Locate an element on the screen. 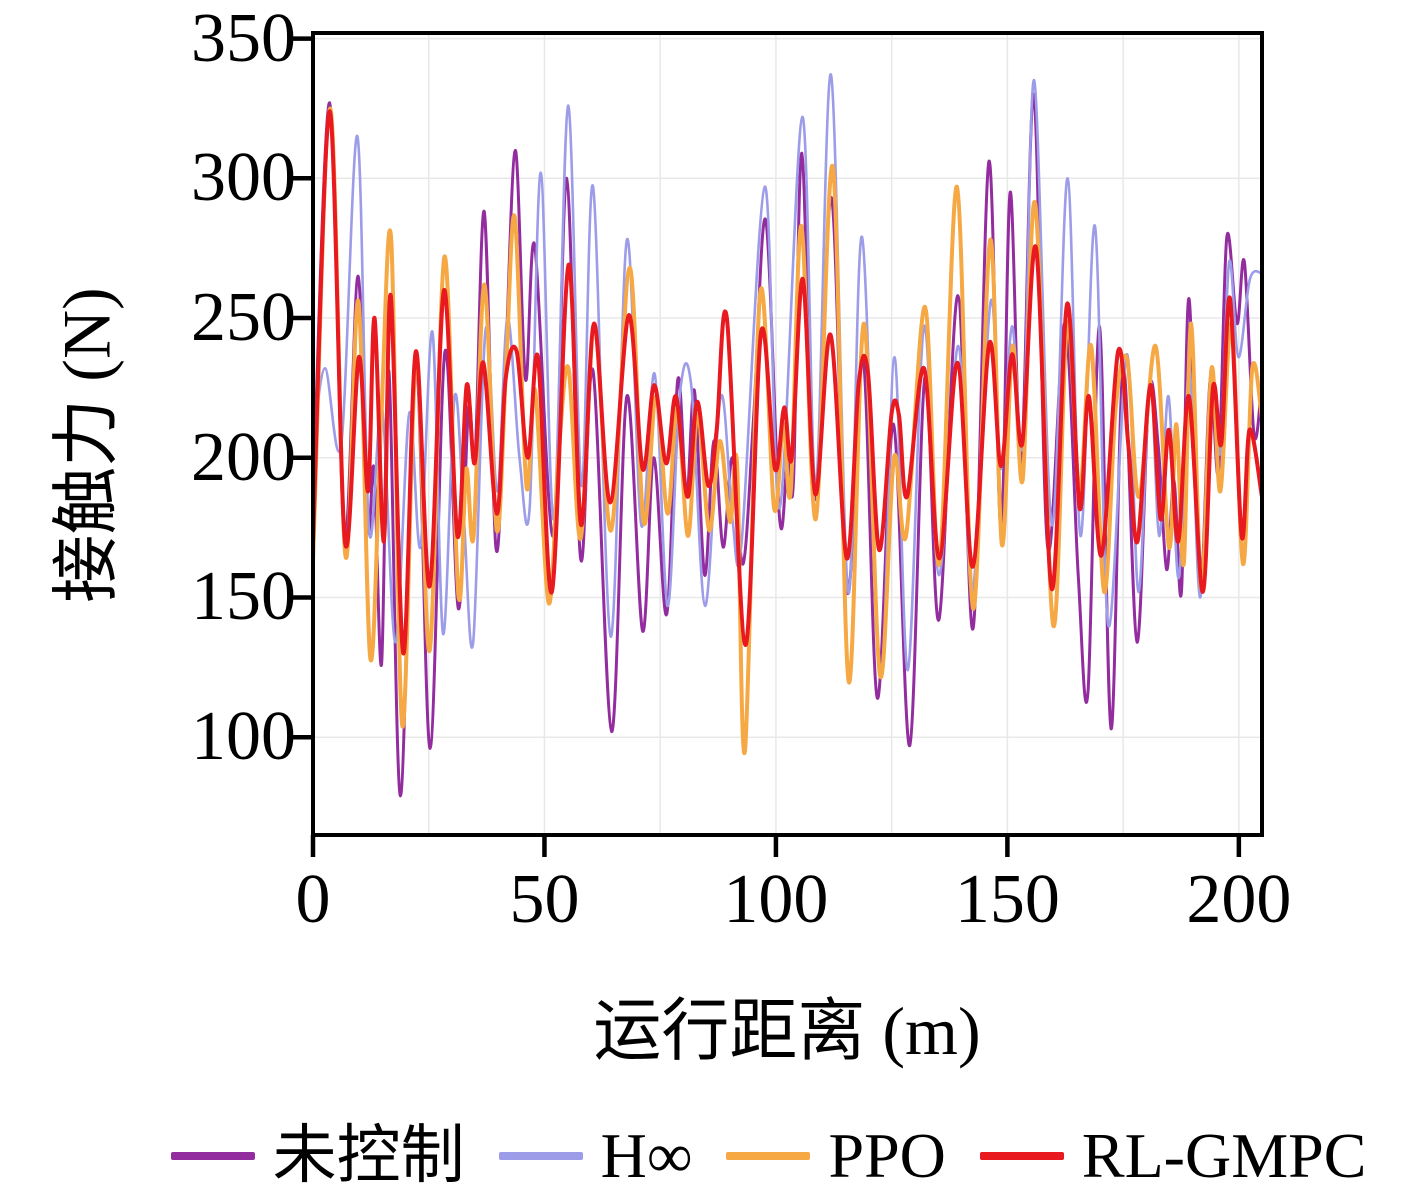 The image size is (1417, 1200). y-axis-title: 接触力 (N) is located at coordinates (86, 445).